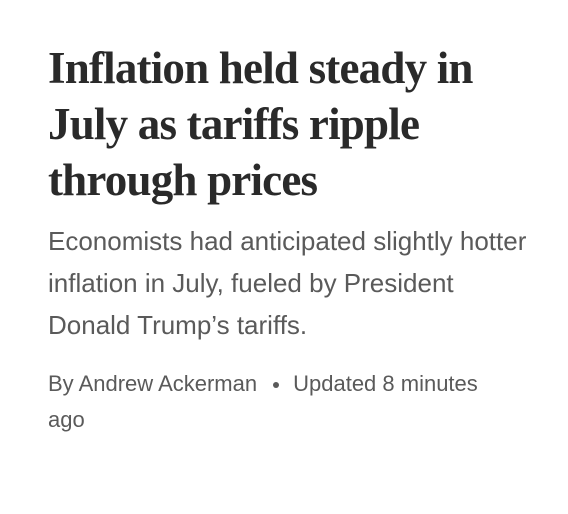  Describe the element at coordinates (153, 383) in the screenshot. I see `author: By Andrew Ackerman` at that location.